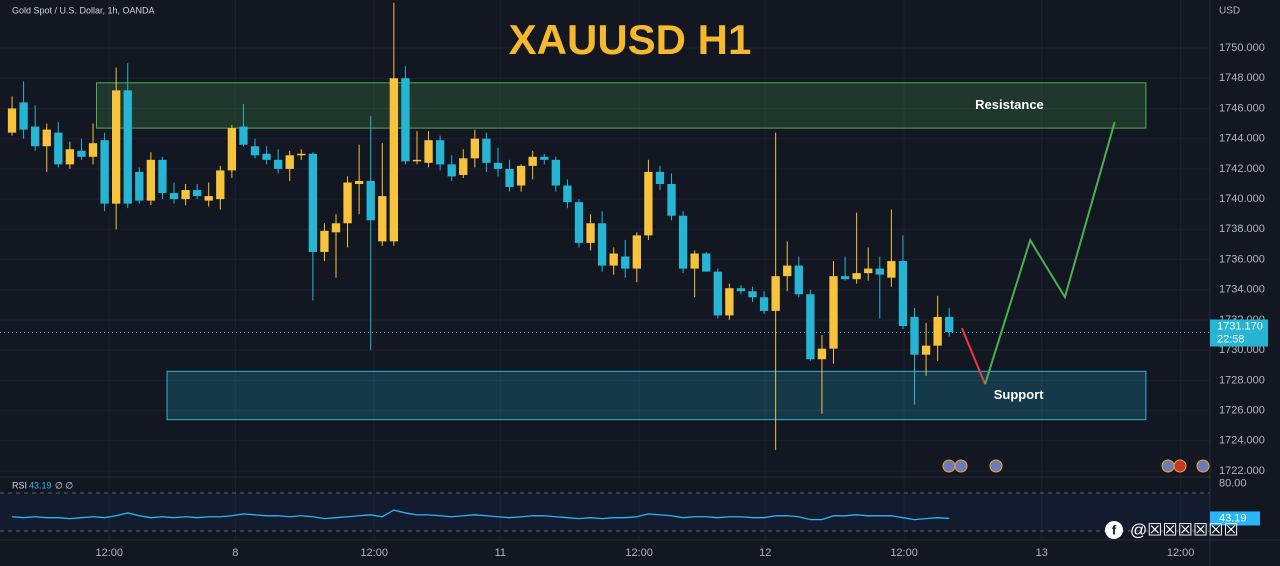 The image size is (1280, 566). Describe the element at coordinates (1239, 333) in the screenshot. I see `last-price-box` at that location.